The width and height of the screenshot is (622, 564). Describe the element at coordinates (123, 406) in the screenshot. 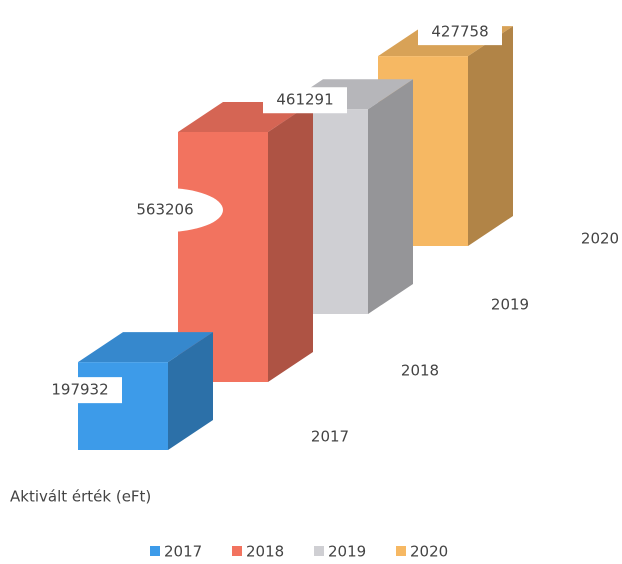

I see `bar-front` at that location.